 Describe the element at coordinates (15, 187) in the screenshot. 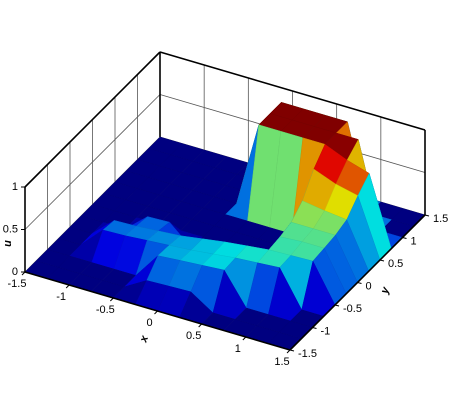

I see `z-tick-label: 1` at that location.